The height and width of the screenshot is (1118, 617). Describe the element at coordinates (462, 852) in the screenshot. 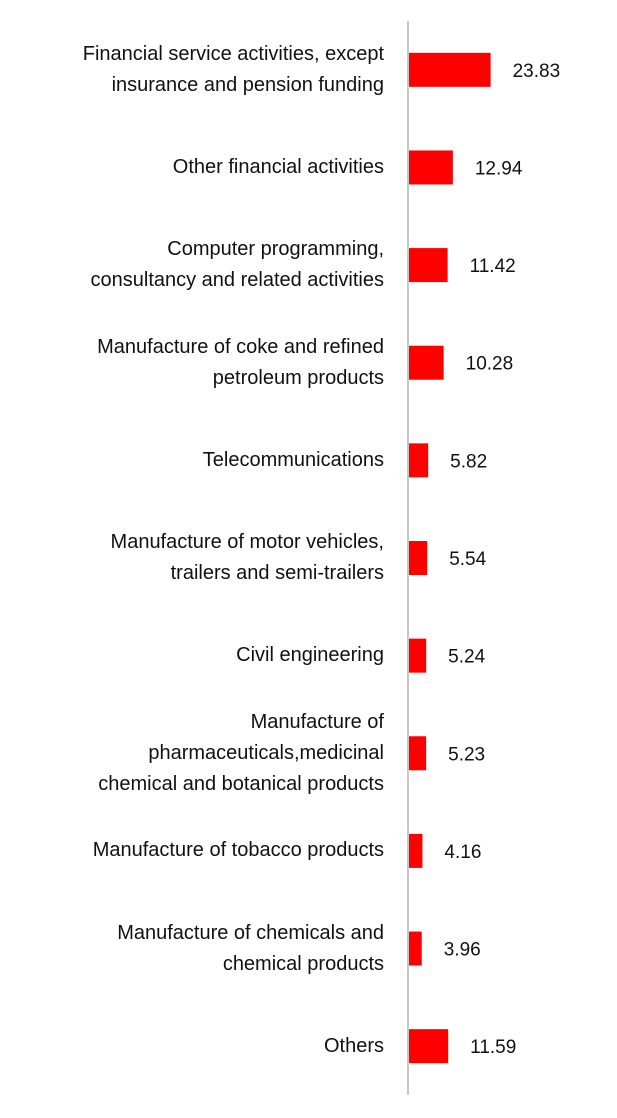

I see `value-label: 4.16` at that location.